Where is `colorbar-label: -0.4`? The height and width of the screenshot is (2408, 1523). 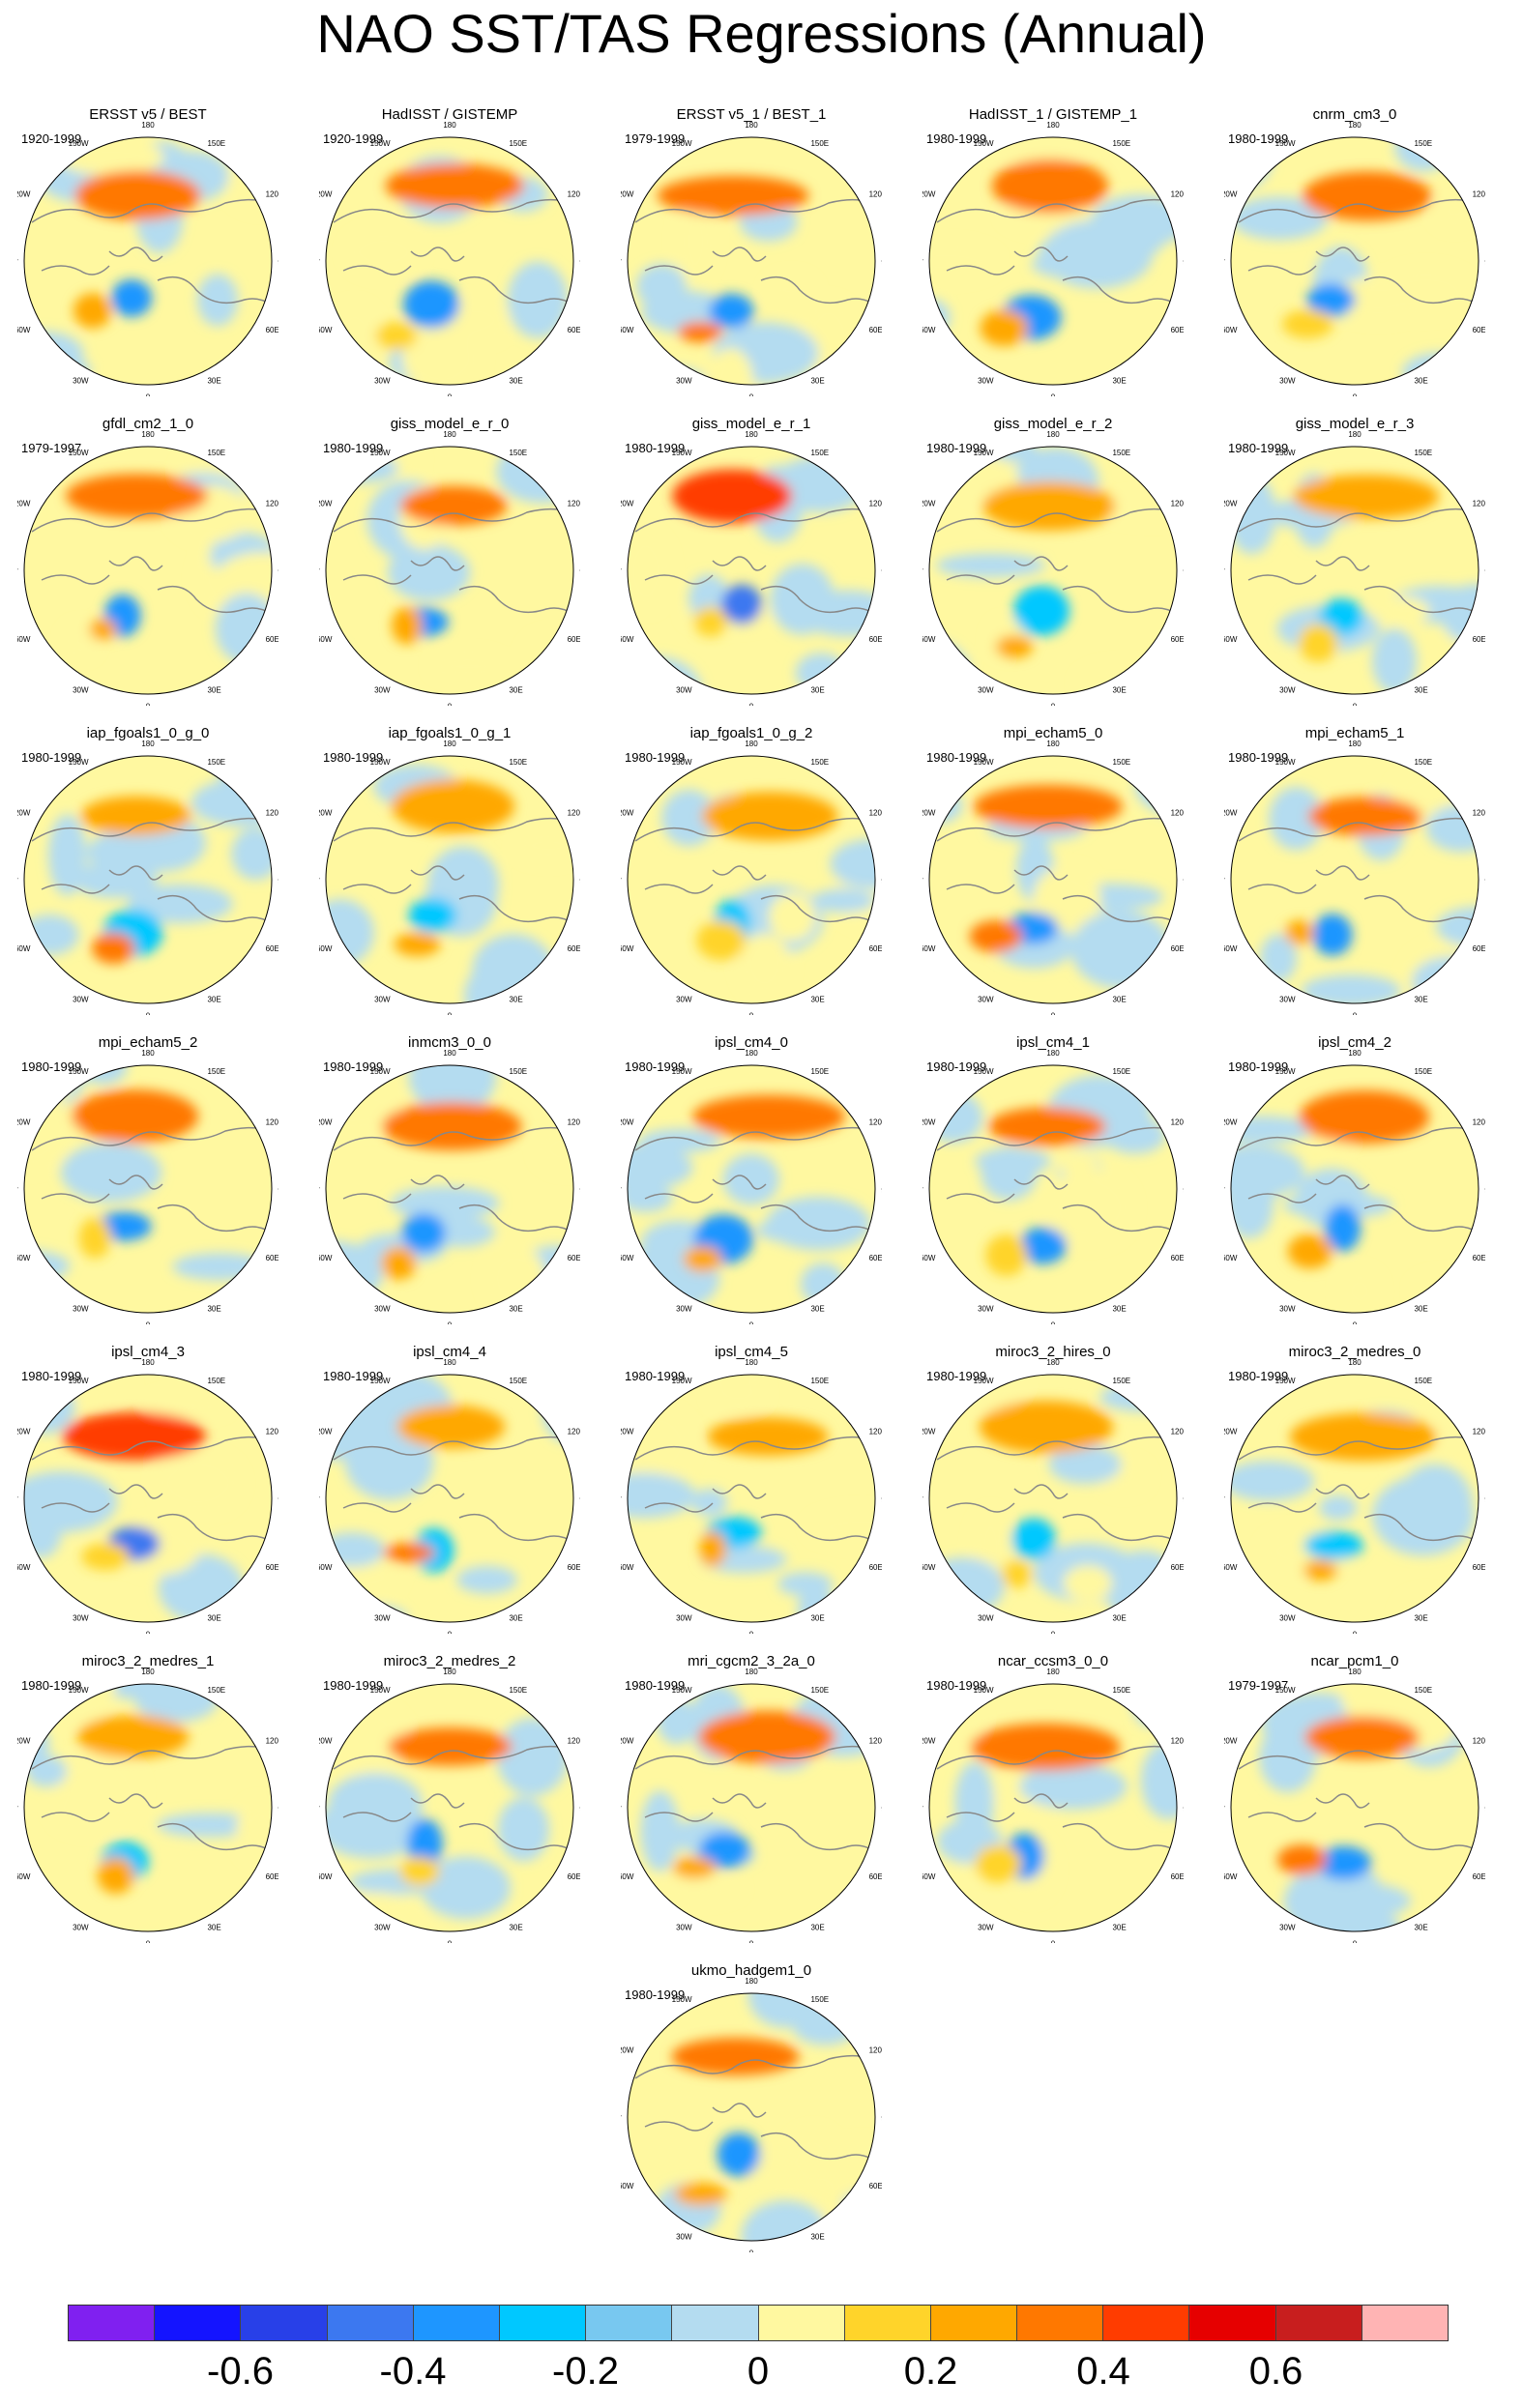
colorbar-label: -0.4 is located at coordinates (413, 2371).